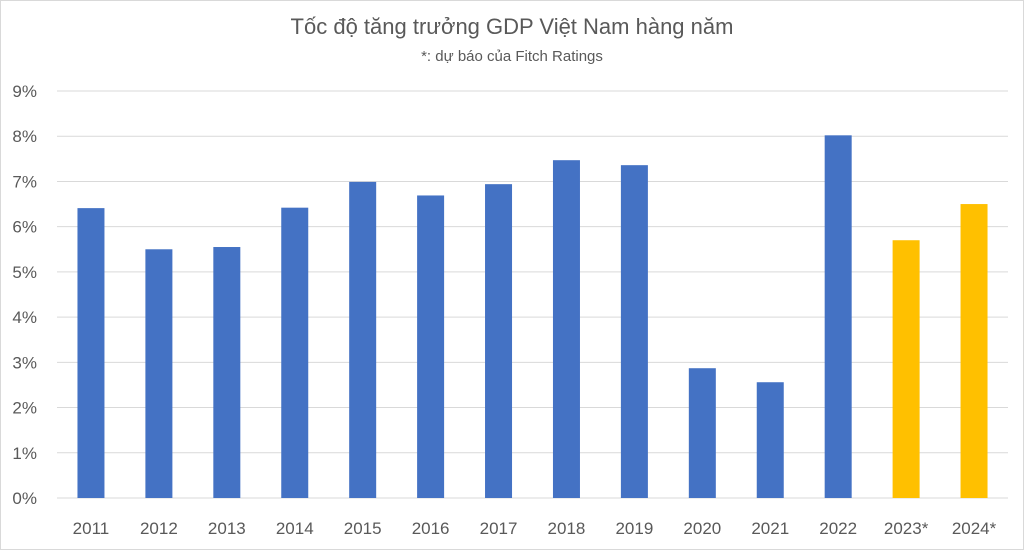  I want to click on bar-2016, so click(431, 347).